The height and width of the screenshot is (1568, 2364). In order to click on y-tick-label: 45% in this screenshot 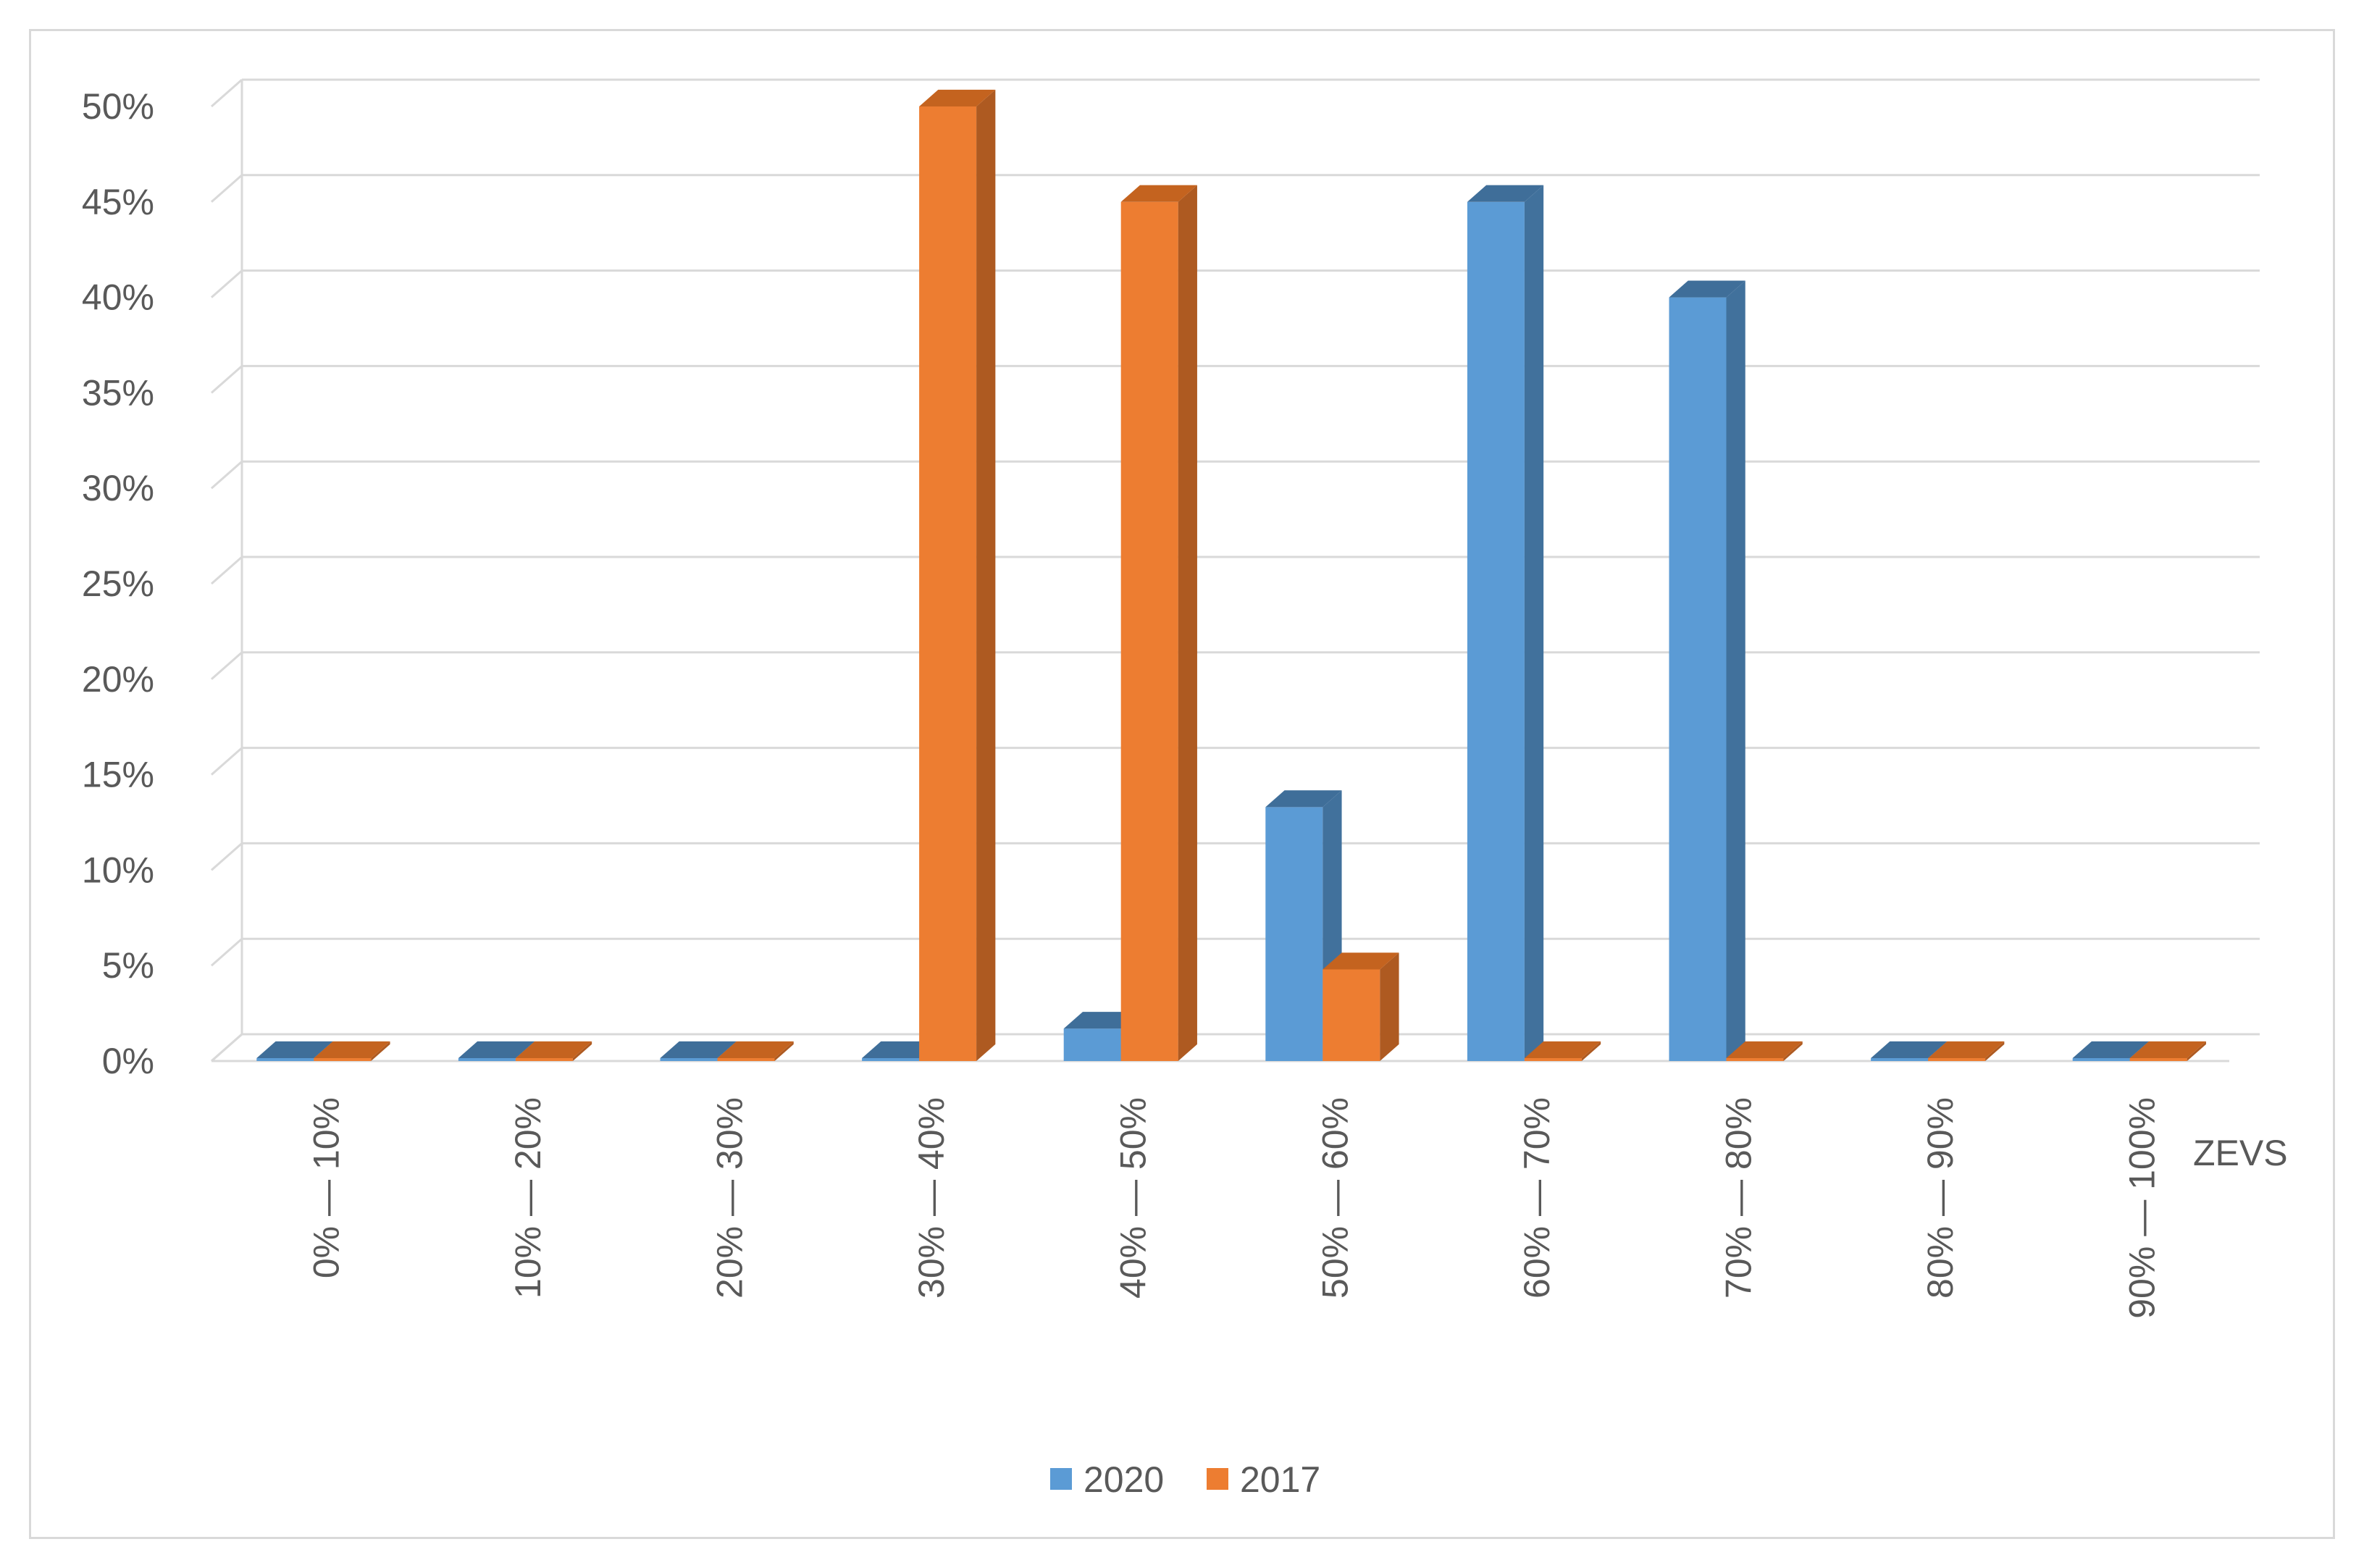, I will do `click(118, 202)`.